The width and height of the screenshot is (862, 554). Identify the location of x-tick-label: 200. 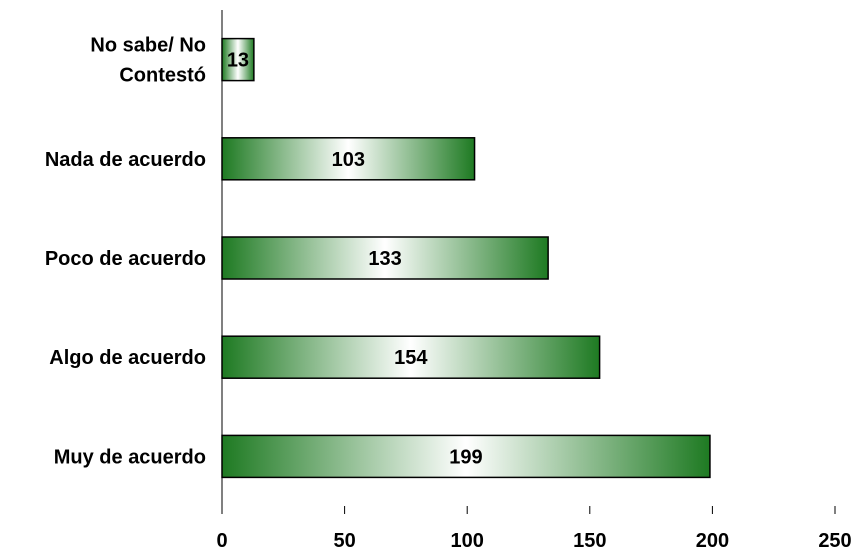
(712, 541).